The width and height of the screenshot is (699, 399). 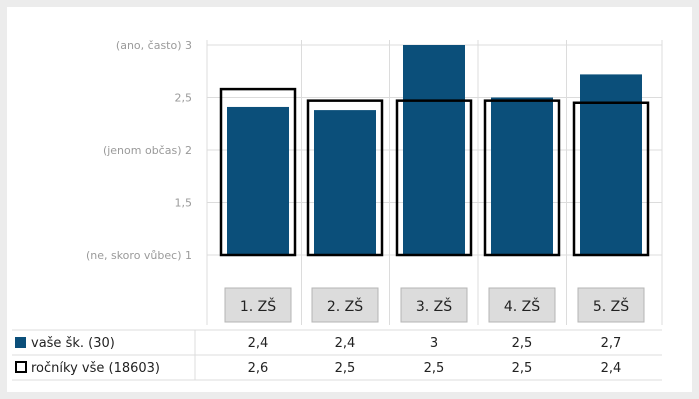 What do you see at coordinates (434, 343) in the screenshot?
I see `table-value: 3` at bounding box center [434, 343].